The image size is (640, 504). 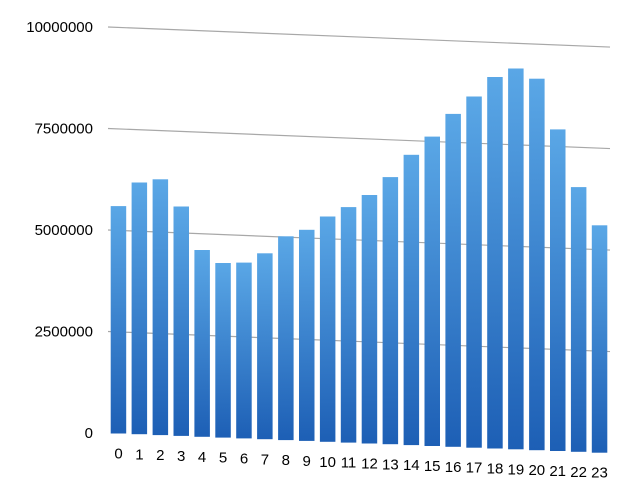 I want to click on x-tick-label: 11, so click(x=349, y=463).